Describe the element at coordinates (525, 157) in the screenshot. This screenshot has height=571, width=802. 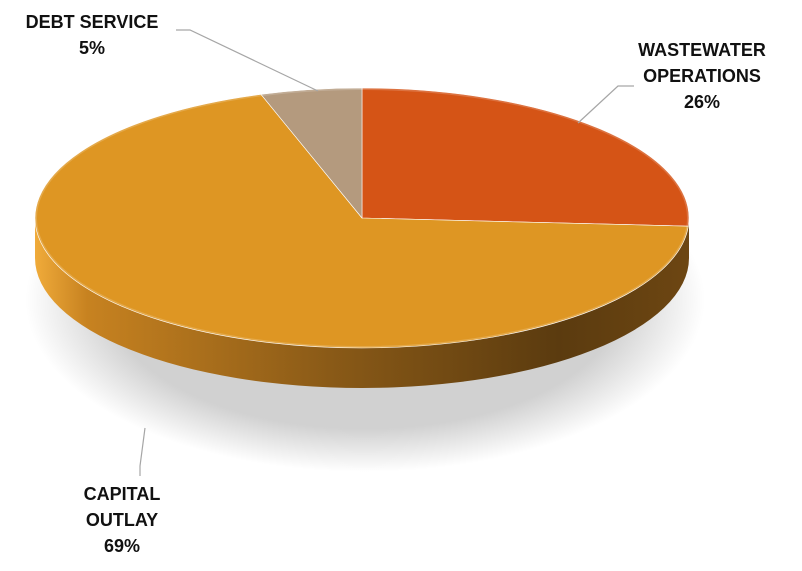
I see `pie-slice-wastewater-operations` at that location.